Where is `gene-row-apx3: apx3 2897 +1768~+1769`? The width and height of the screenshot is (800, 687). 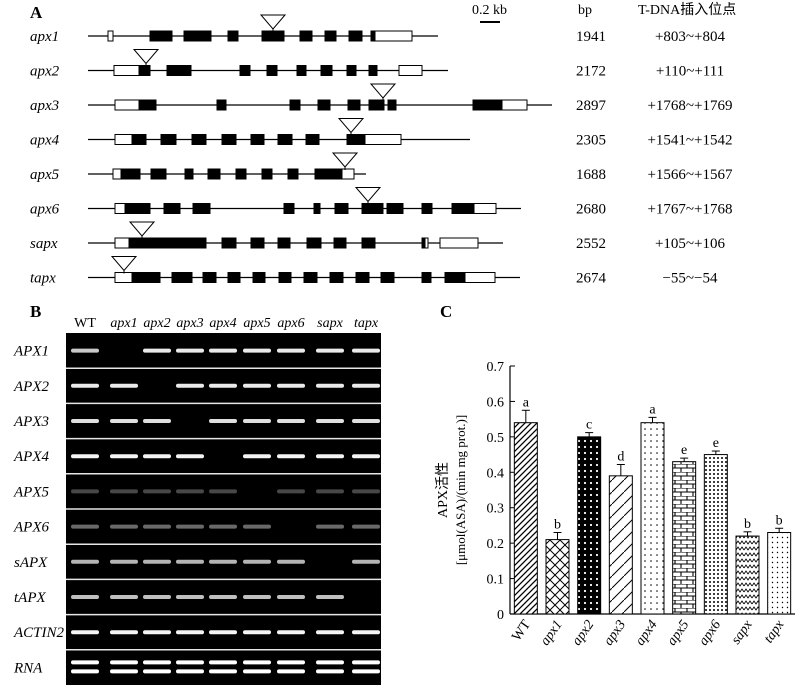 gene-row-apx3: apx3 2897 +1768~+1769 is located at coordinates (381, 98).